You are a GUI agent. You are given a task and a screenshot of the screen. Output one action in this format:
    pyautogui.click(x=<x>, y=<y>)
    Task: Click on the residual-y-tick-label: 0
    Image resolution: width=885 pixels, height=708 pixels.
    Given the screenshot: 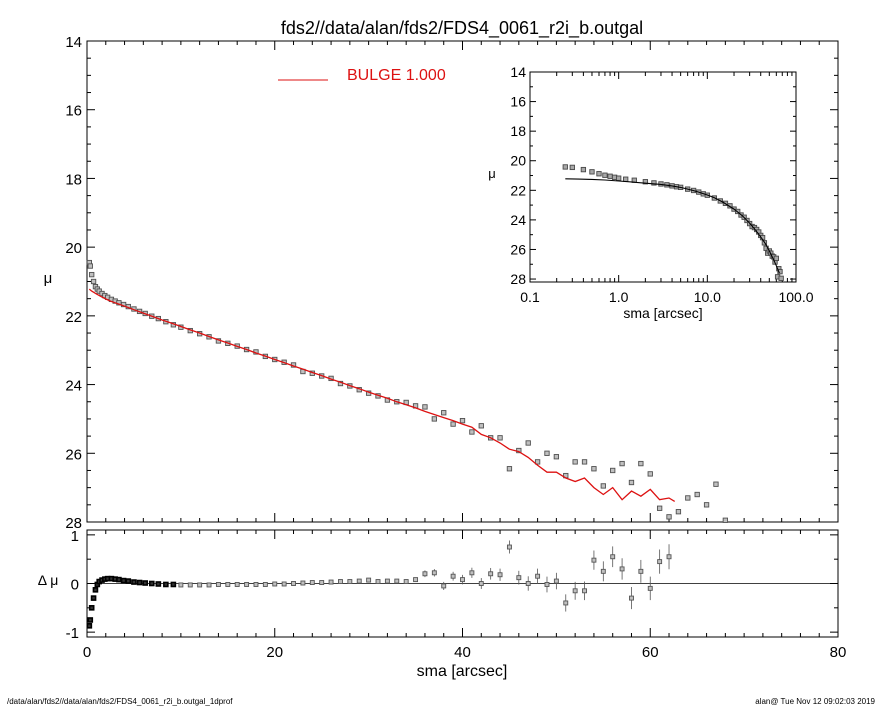 What is the action you would take?
    pyautogui.click(x=75, y=585)
    